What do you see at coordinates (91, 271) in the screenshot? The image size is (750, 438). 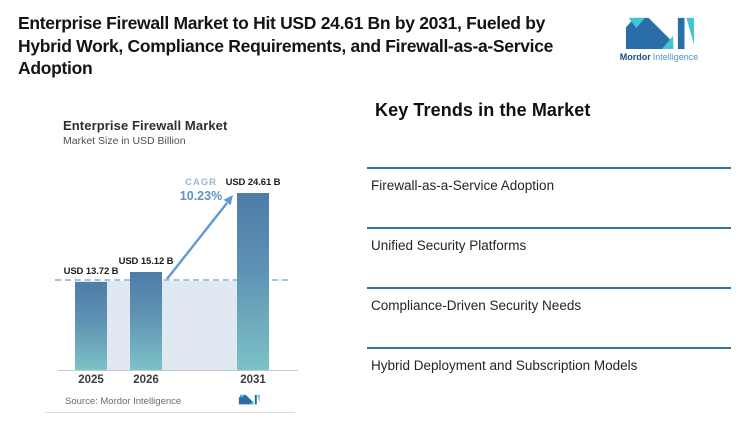 I see `bar-value-label: USD 13.72 B` at bounding box center [91, 271].